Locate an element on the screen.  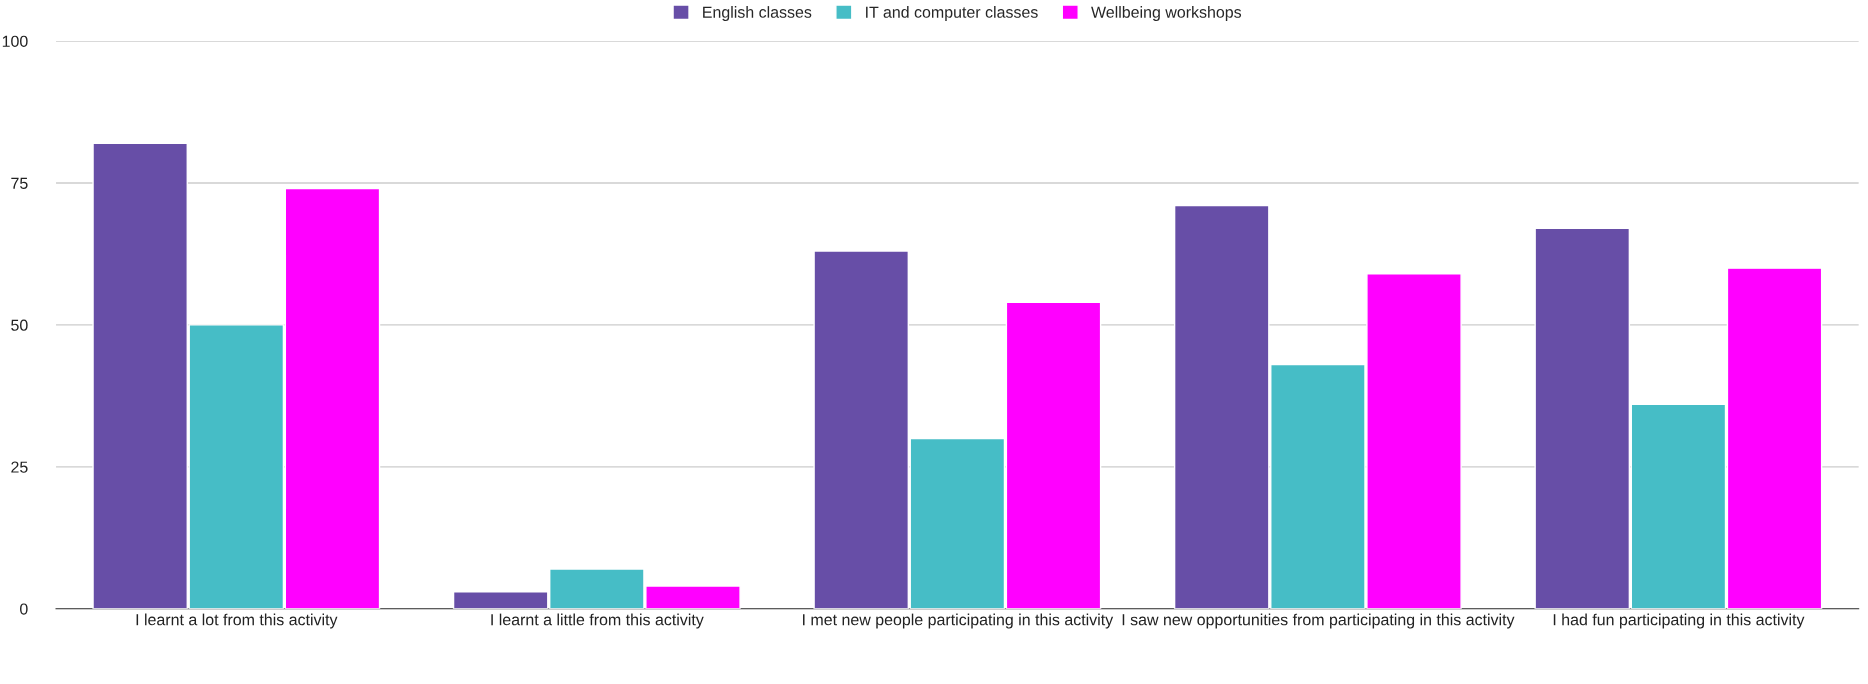
x-tick-label: I had fun participating in this activity is located at coordinates (1679, 621).